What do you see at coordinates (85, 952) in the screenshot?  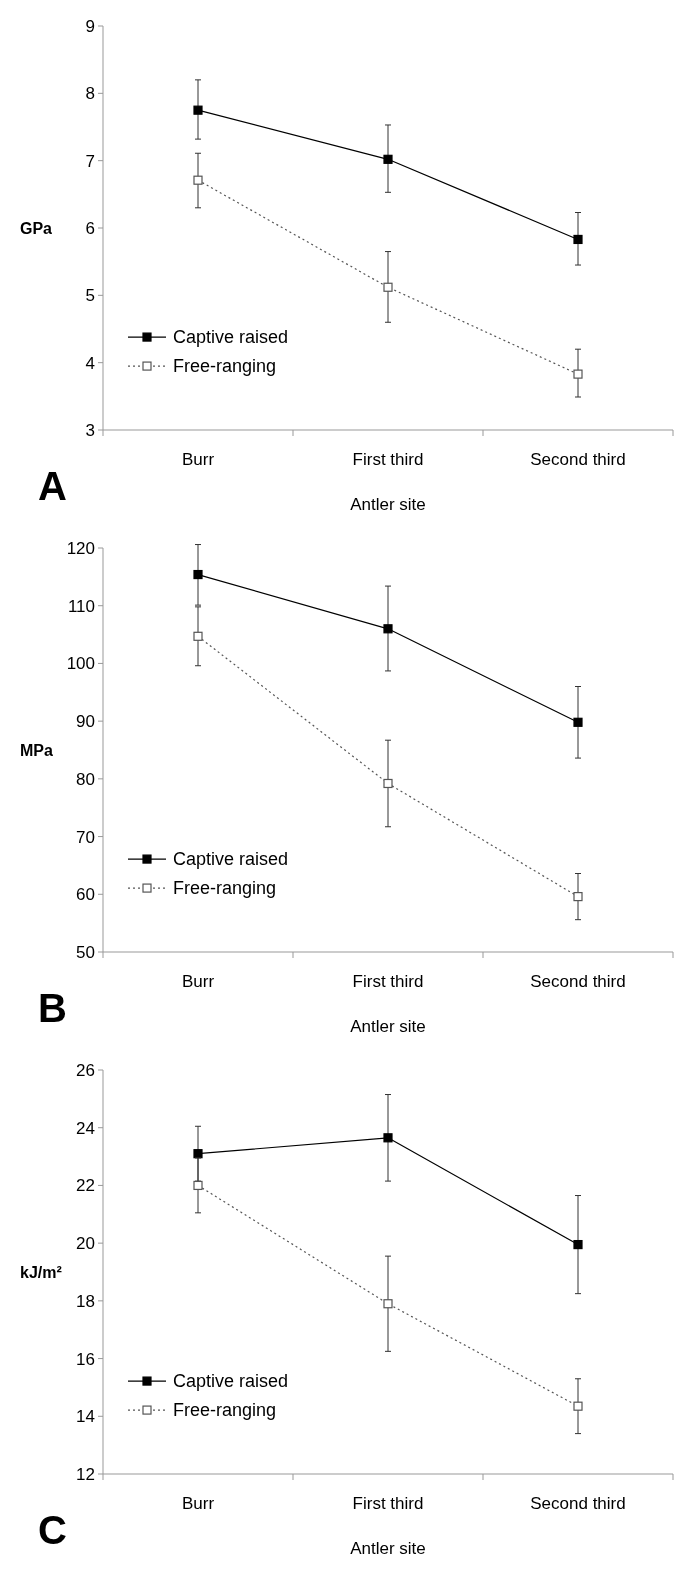 I see `y-tick-label: 50` at bounding box center [85, 952].